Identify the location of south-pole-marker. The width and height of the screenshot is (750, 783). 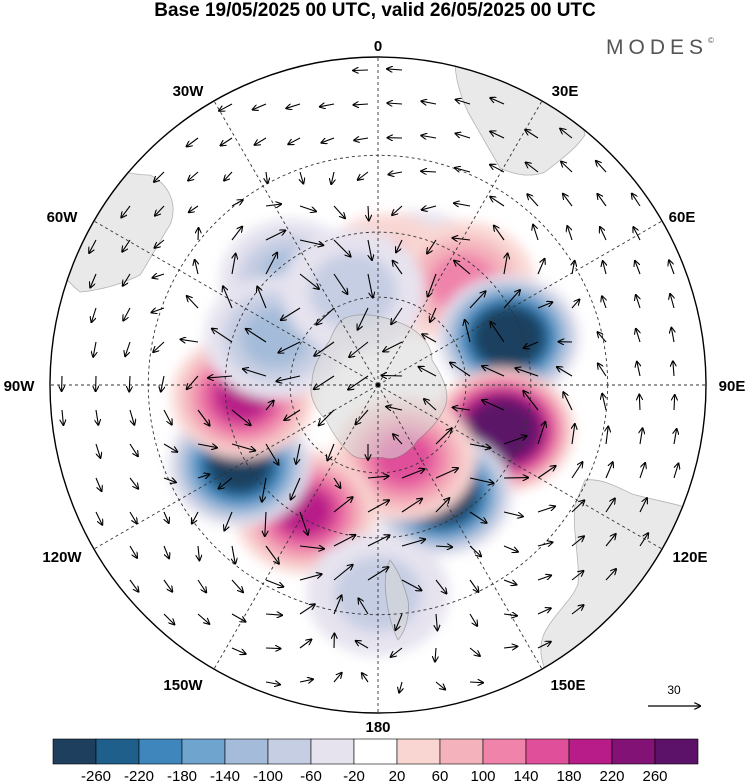
(378, 385).